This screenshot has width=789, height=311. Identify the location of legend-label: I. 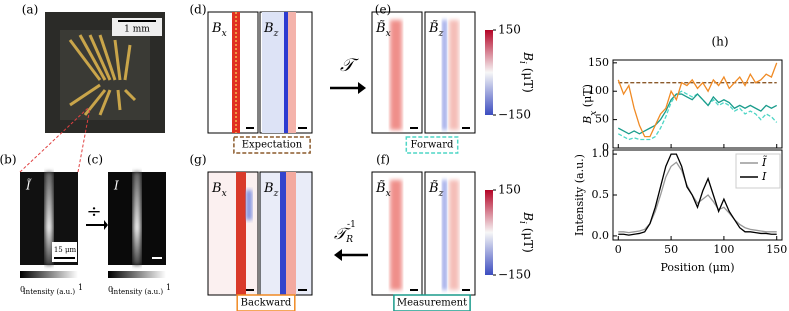
(764, 176).